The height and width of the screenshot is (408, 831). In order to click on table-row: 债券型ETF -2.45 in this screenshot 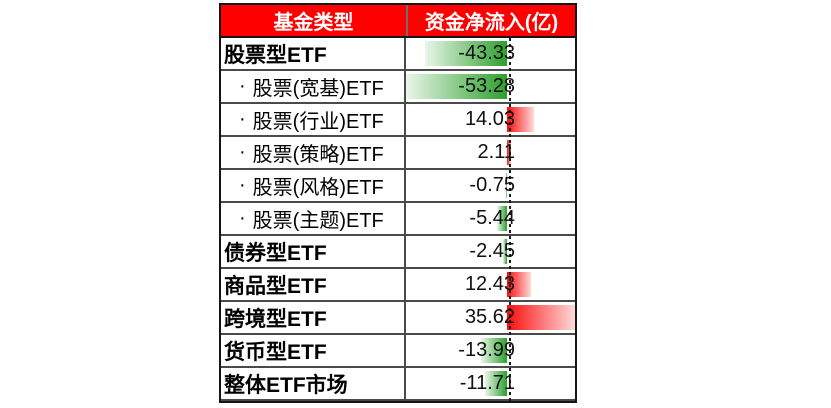, I will do `click(398, 252)`.